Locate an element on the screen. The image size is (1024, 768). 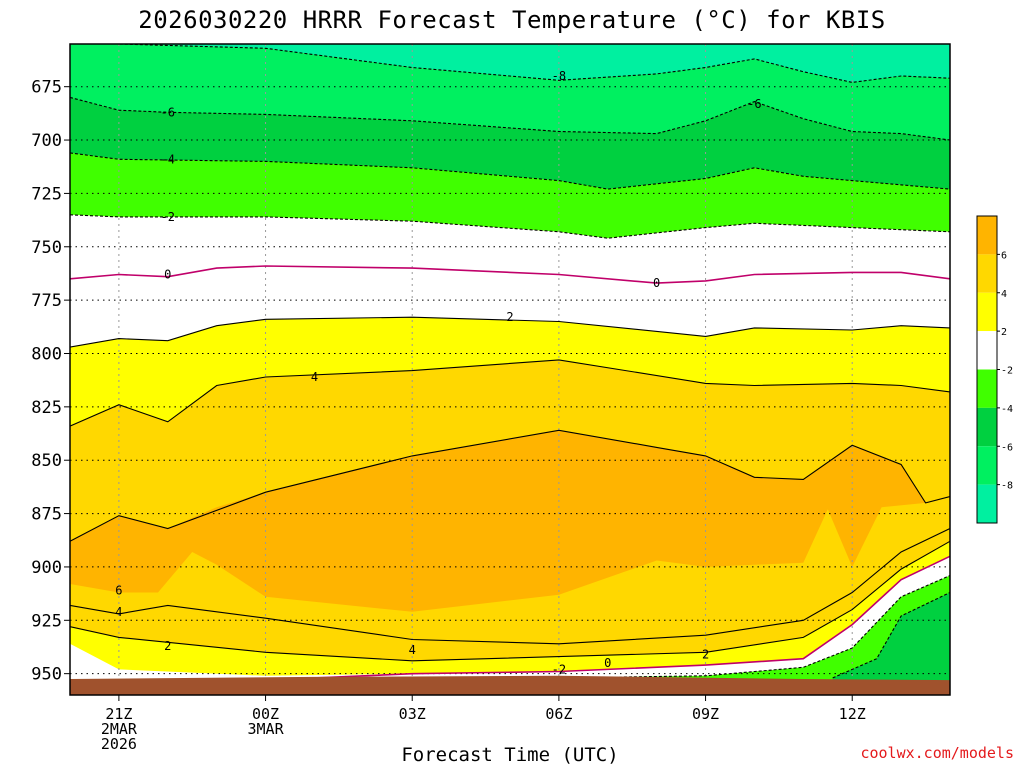
ground-surface is located at coordinates (510, 685).